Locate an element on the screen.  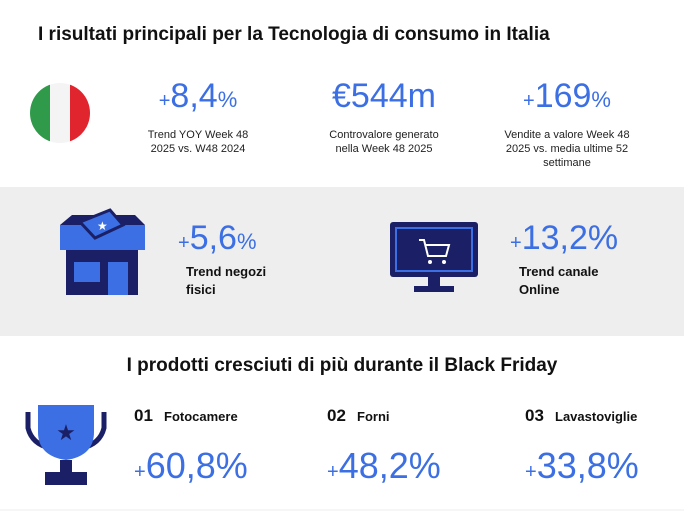
channel-caption: Trend canale is located at coordinates (558, 271).